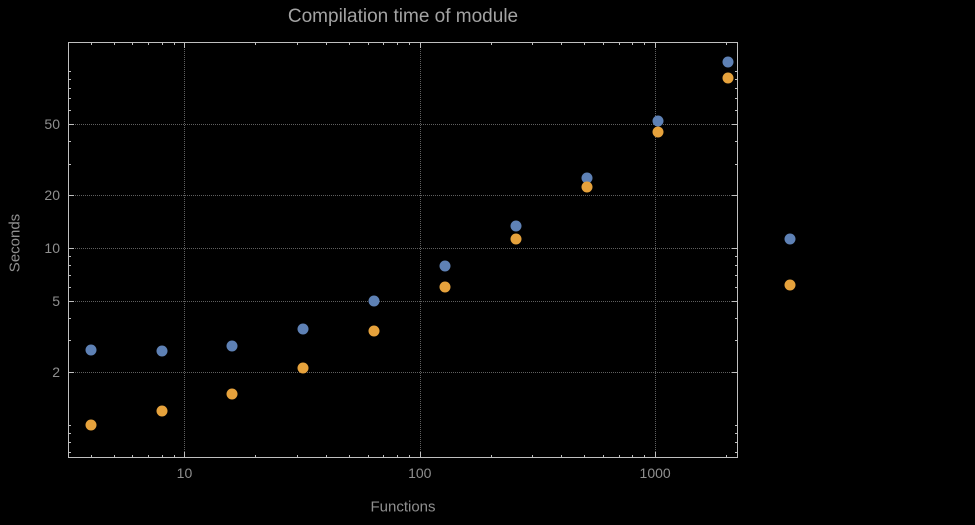 Image resolution: width=975 pixels, height=525 pixels. I want to click on y-tick-label: 2, so click(56, 371).